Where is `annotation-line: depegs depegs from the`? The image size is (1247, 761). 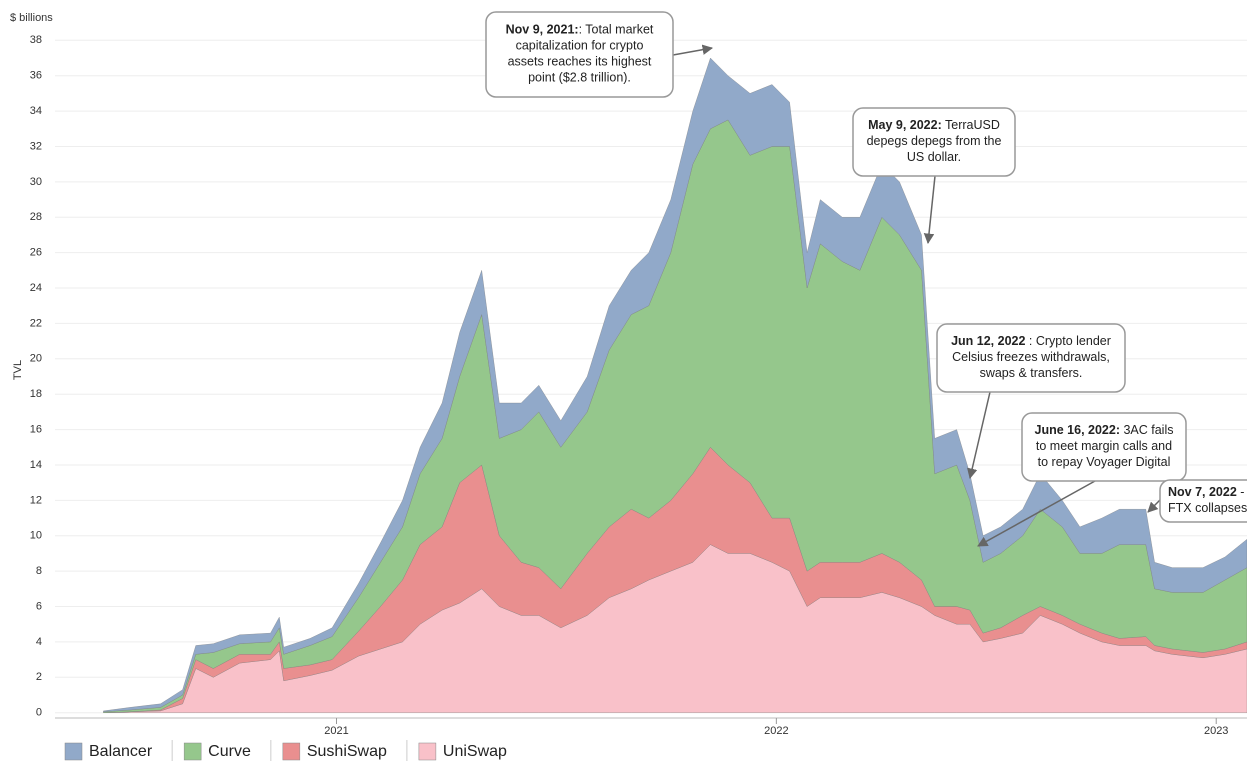
annotation-line: depegs depegs from the is located at coordinates (934, 141).